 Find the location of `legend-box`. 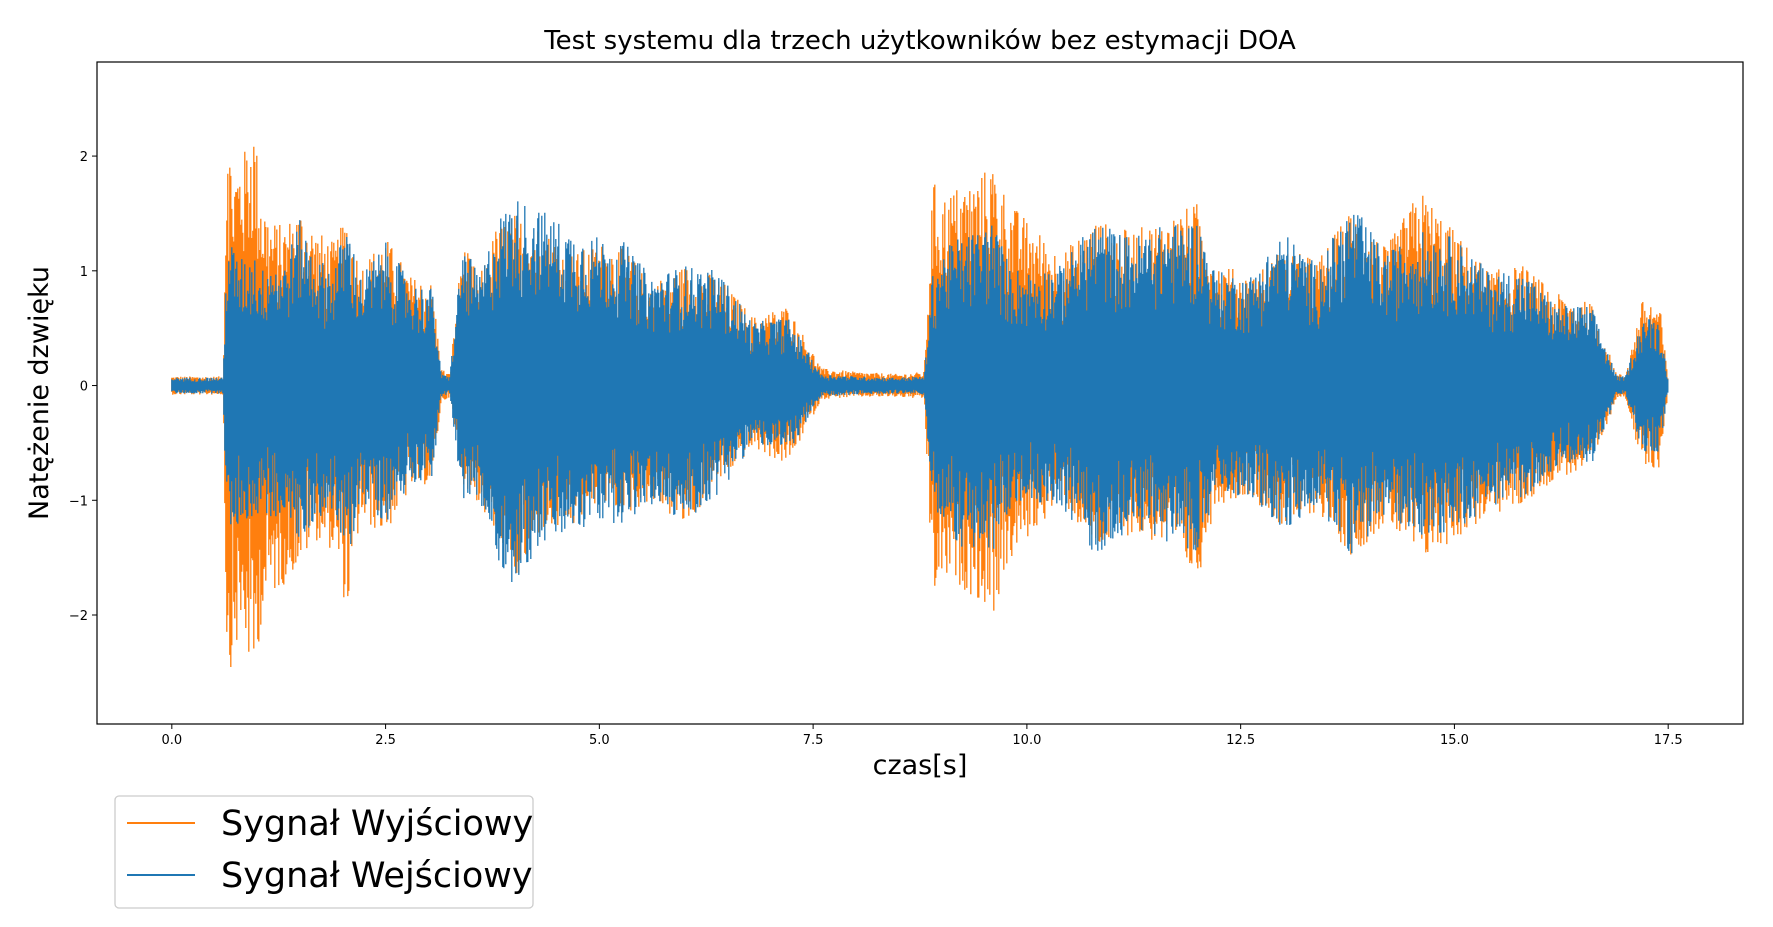

legend-box is located at coordinates (324, 852).